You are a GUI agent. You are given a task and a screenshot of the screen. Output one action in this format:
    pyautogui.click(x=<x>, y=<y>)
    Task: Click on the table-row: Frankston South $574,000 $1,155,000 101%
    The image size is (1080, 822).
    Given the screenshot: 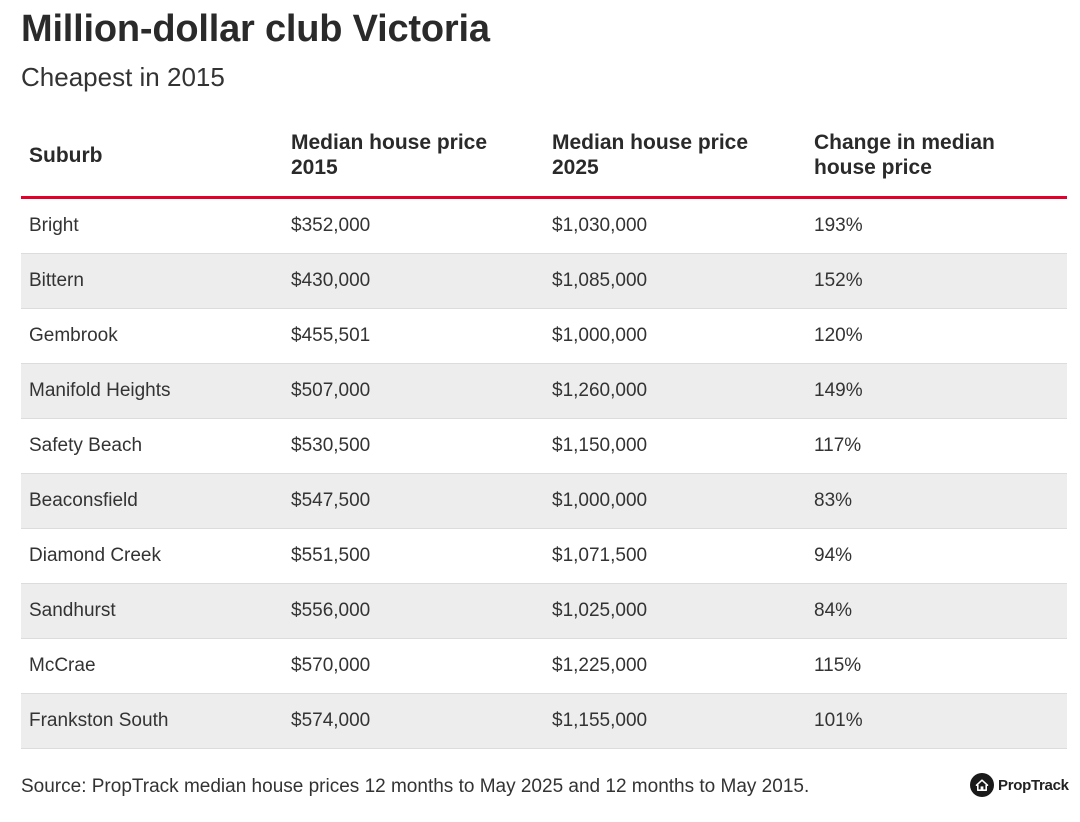 What is the action you would take?
    pyautogui.click(x=544, y=721)
    